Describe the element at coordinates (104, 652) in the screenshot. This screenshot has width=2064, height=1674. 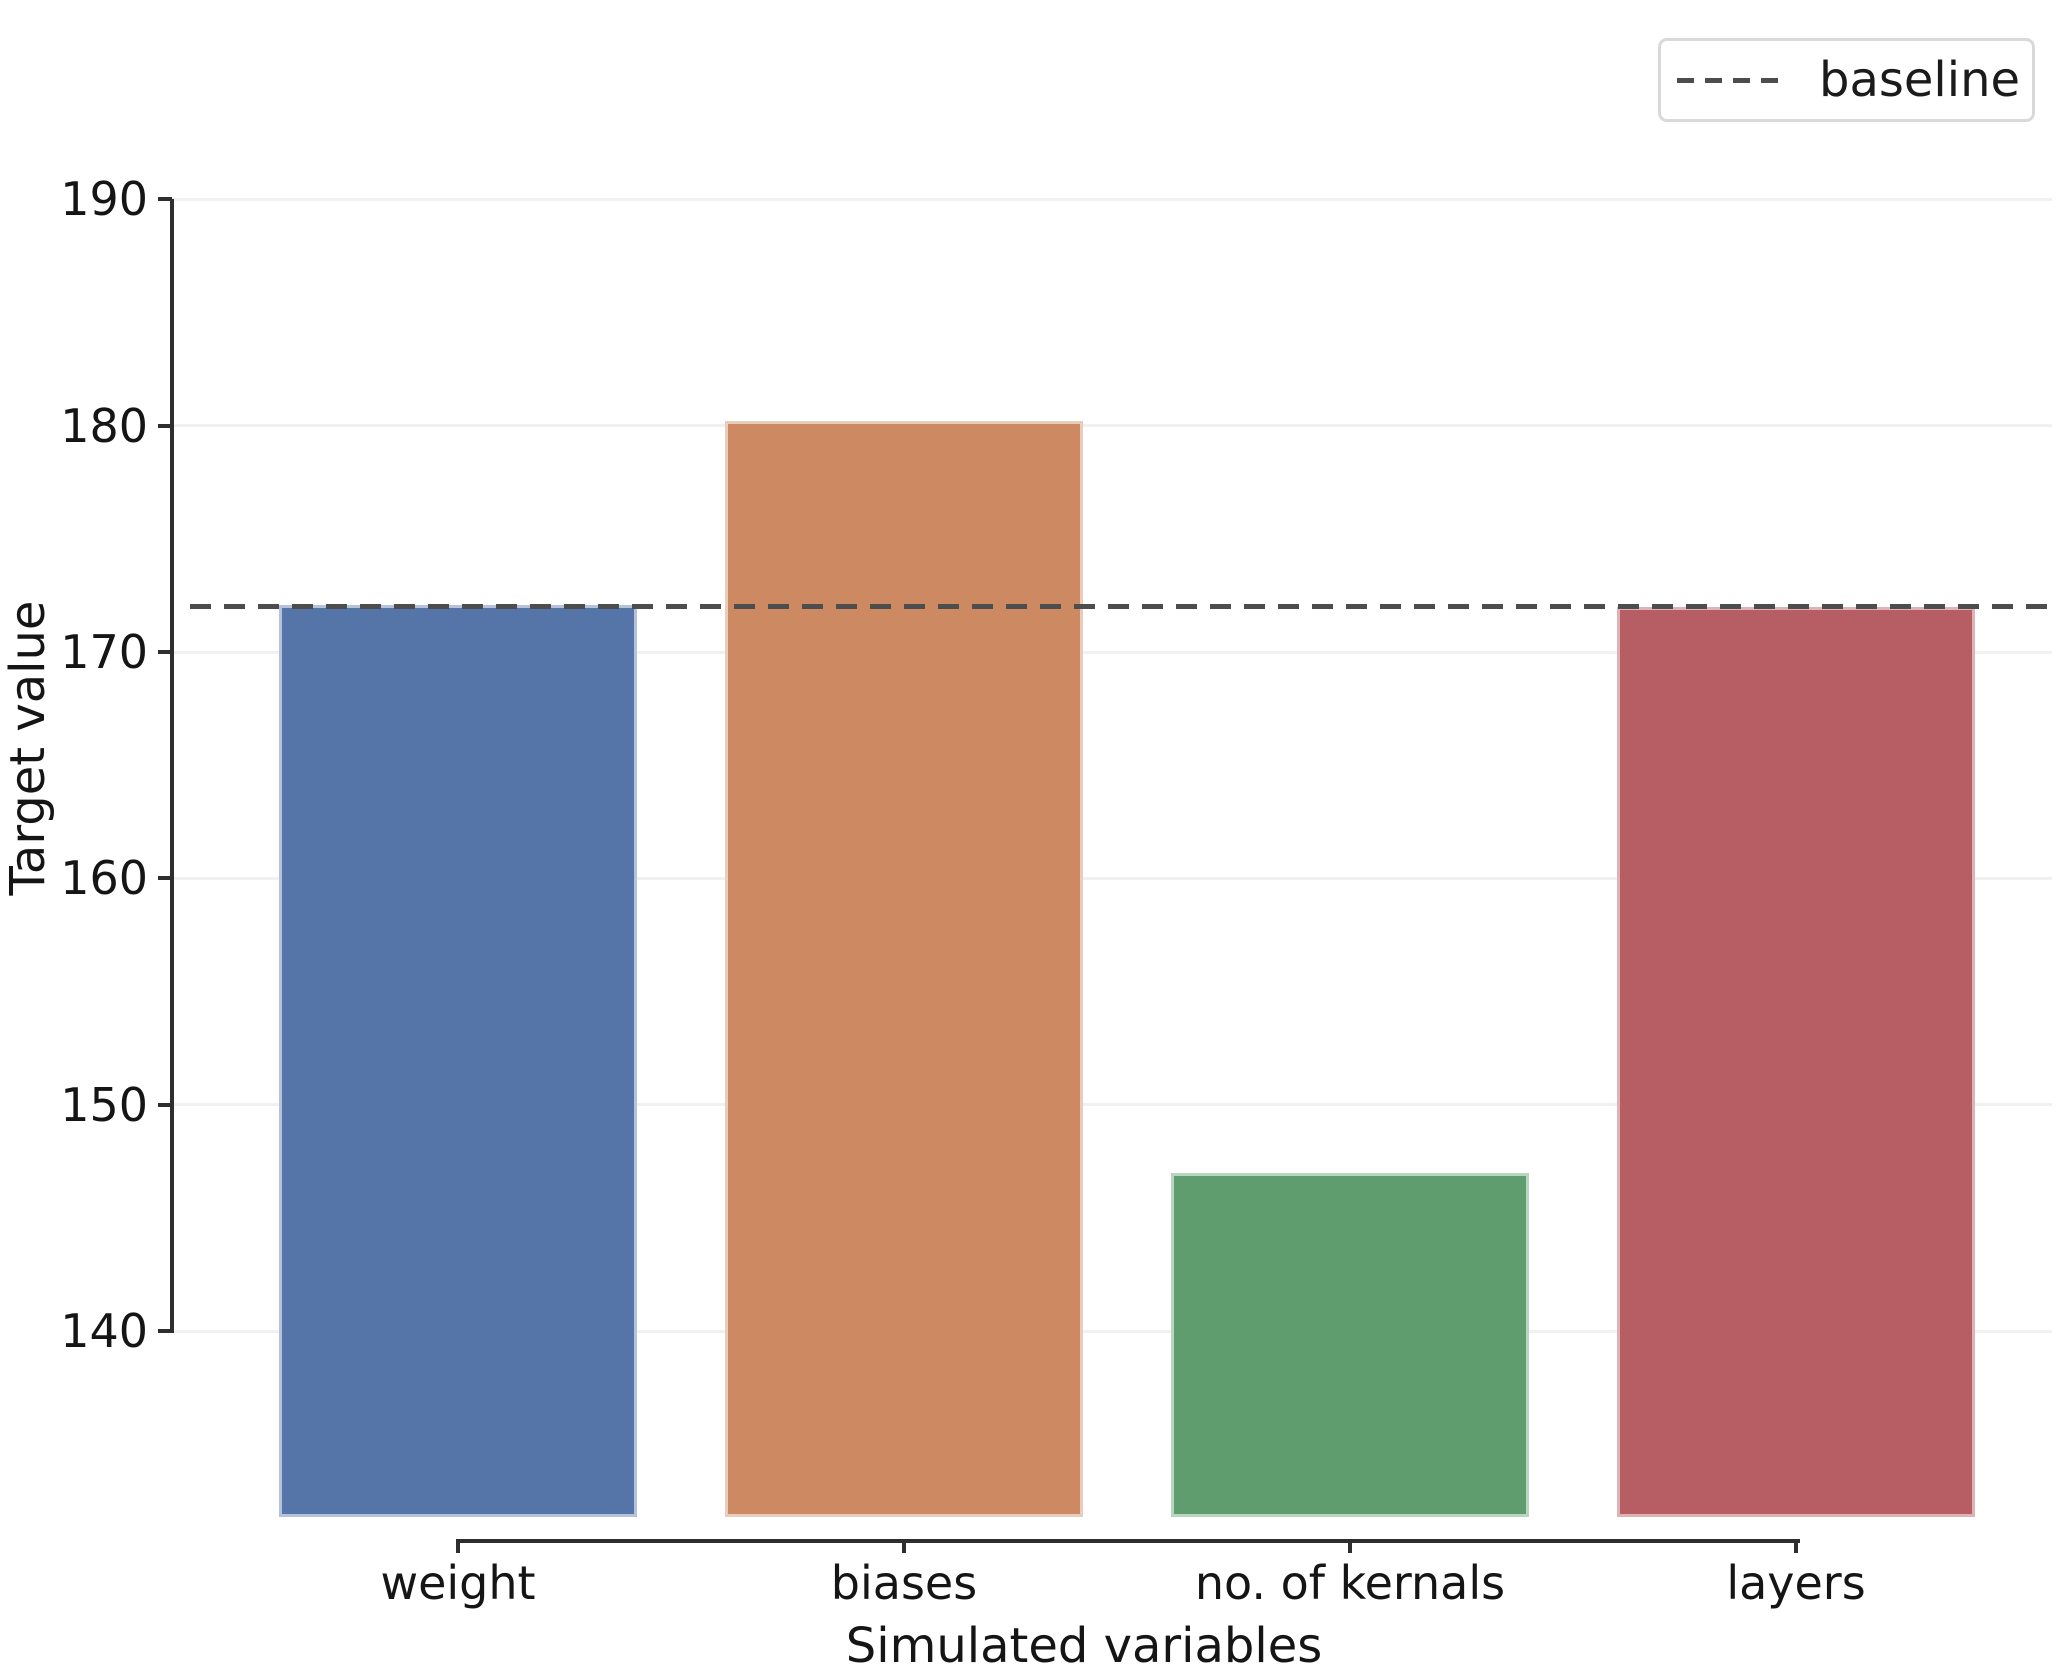
I see `y-tick-label: 170` at that location.